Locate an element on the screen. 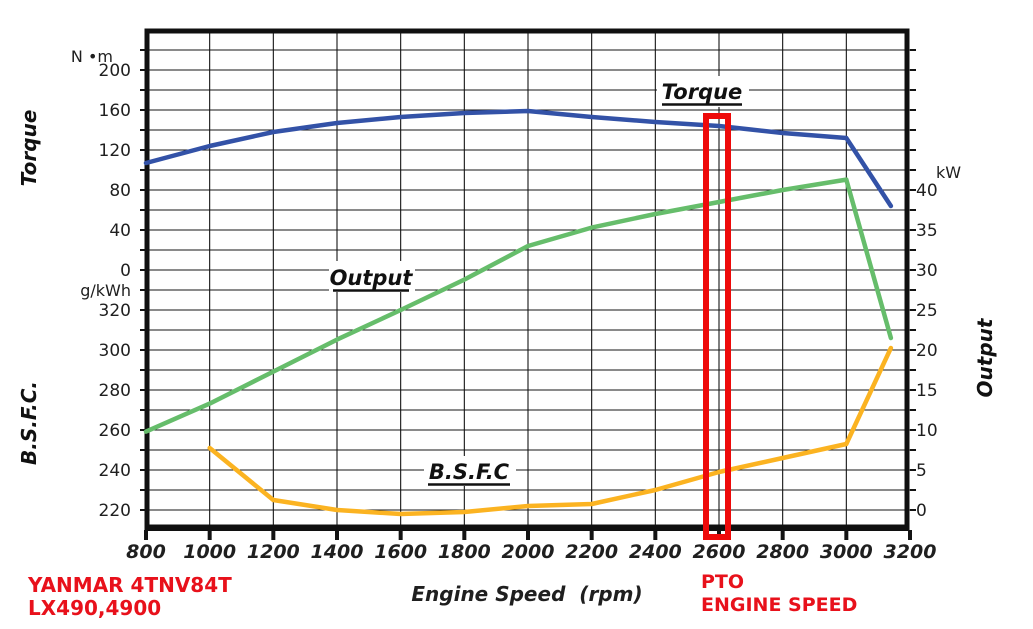 The image size is (1033, 629). x-tick-label: 800 is located at coordinates (146, 552).